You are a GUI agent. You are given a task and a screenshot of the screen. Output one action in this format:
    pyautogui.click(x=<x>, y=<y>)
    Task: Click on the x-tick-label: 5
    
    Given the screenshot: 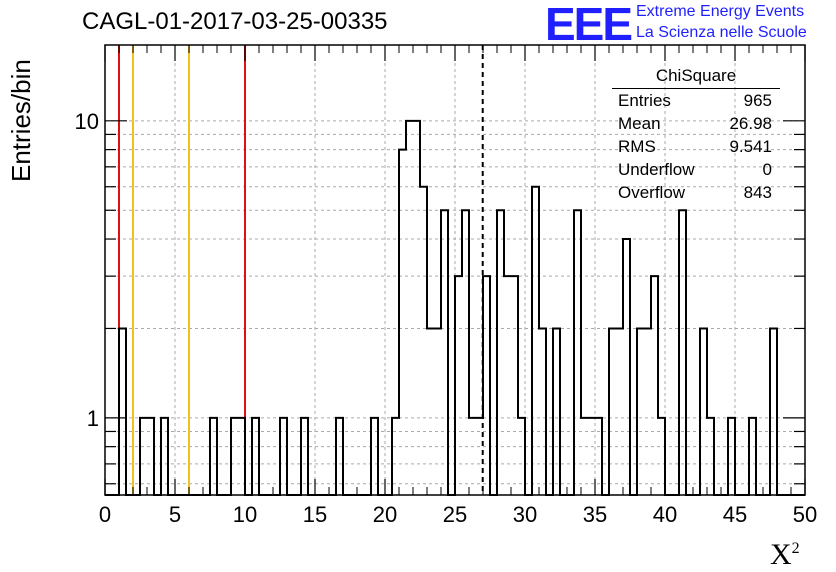 What is the action you would take?
    pyautogui.click(x=175, y=514)
    